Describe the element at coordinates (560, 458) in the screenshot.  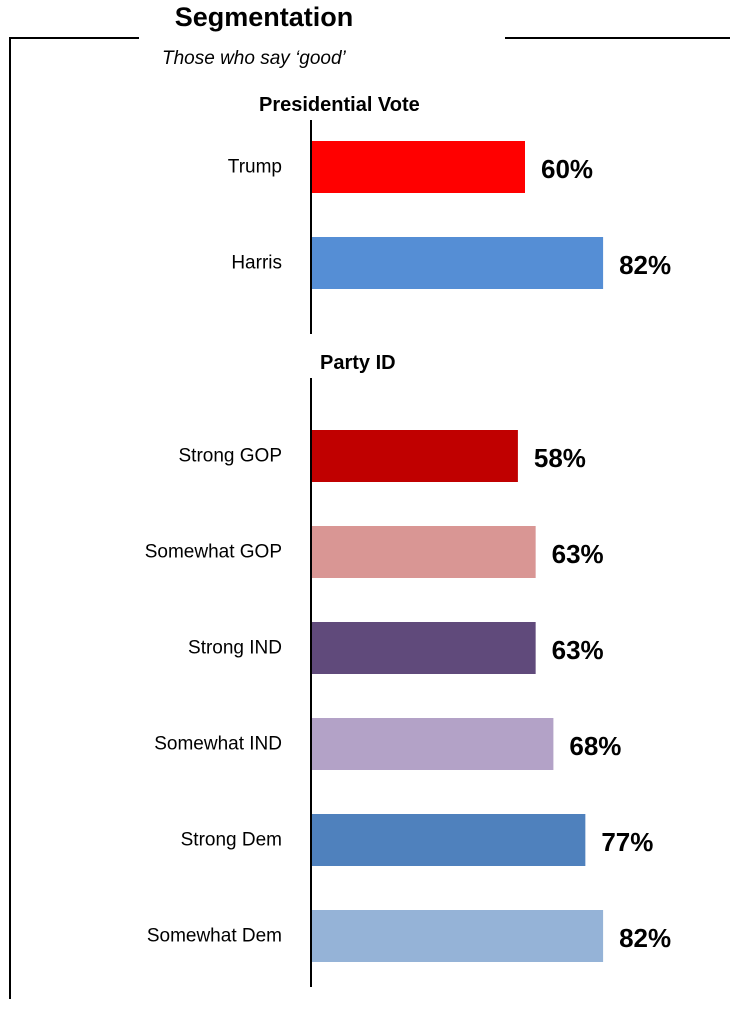
I see `value-label-strong-gop: 58%` at that location.